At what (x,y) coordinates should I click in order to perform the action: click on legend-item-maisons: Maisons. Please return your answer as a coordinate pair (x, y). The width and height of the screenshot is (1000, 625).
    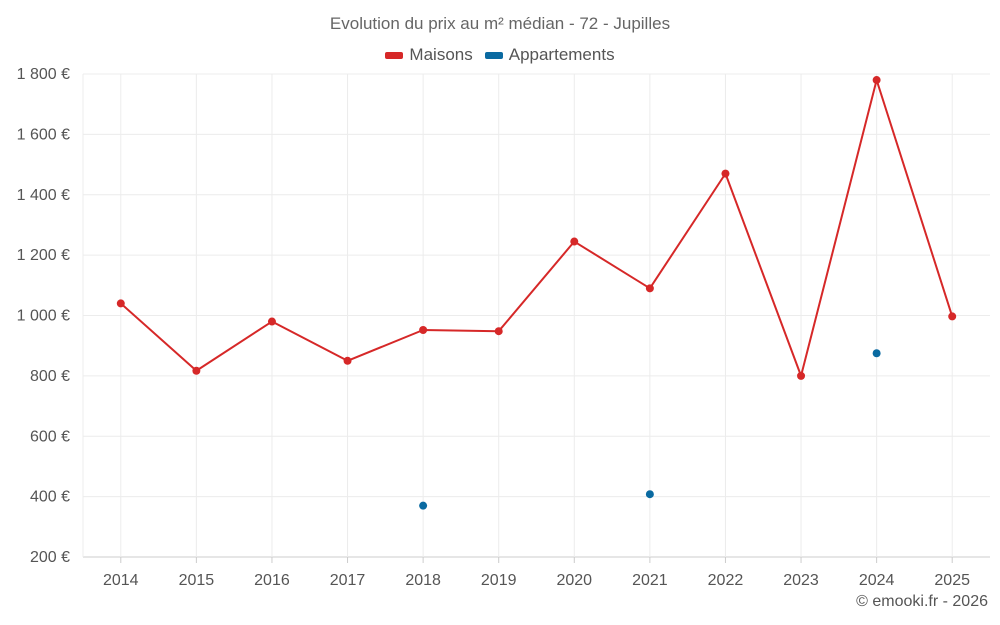
    Looking at the image, I should click on (429, 55).